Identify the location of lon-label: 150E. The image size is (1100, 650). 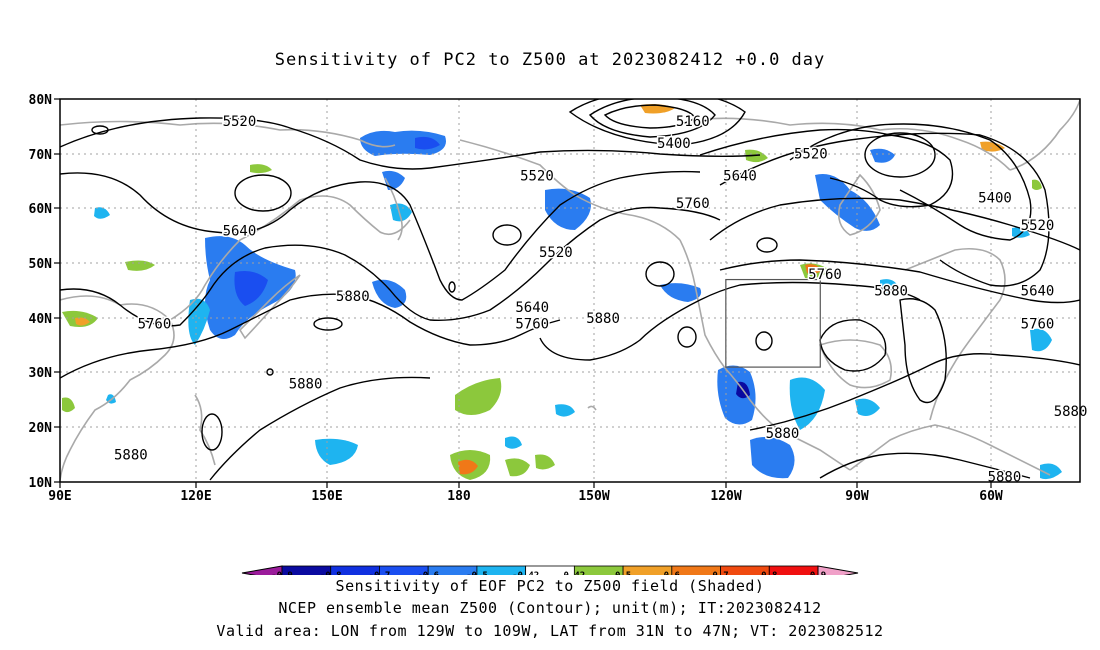
(326, 496).